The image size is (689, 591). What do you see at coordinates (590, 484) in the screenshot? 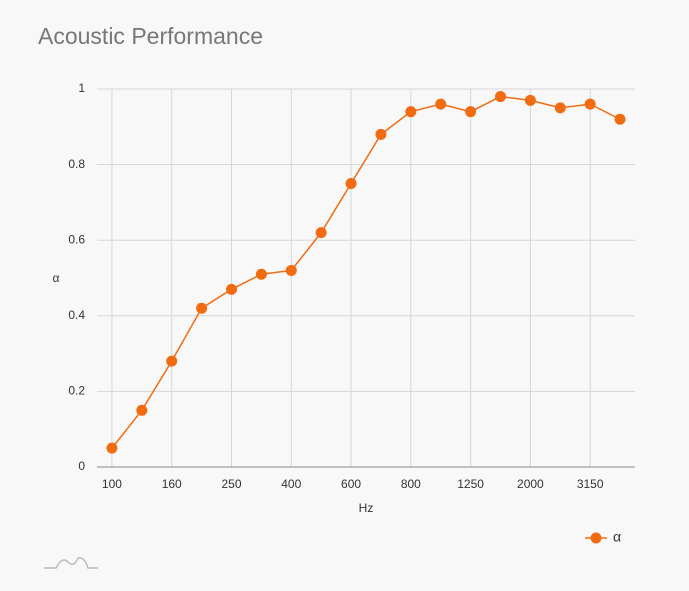
I see `x-tick-label: 3150` at bounding box center [590, 484].